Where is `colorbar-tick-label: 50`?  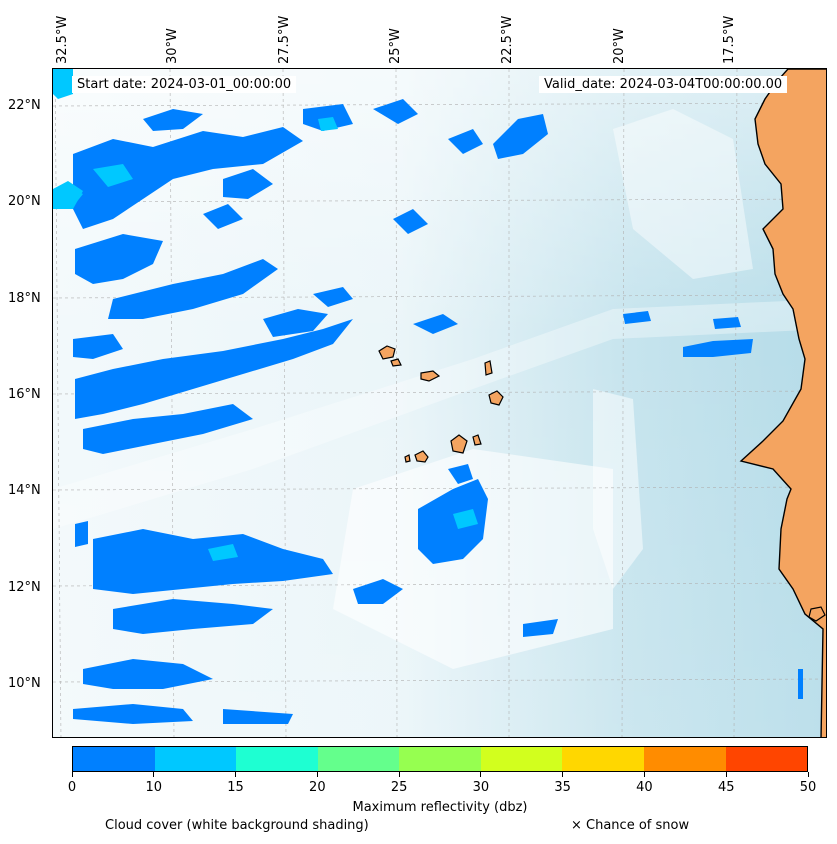 colorbar-tick-label: 50 is located at coordinates (808, 787).